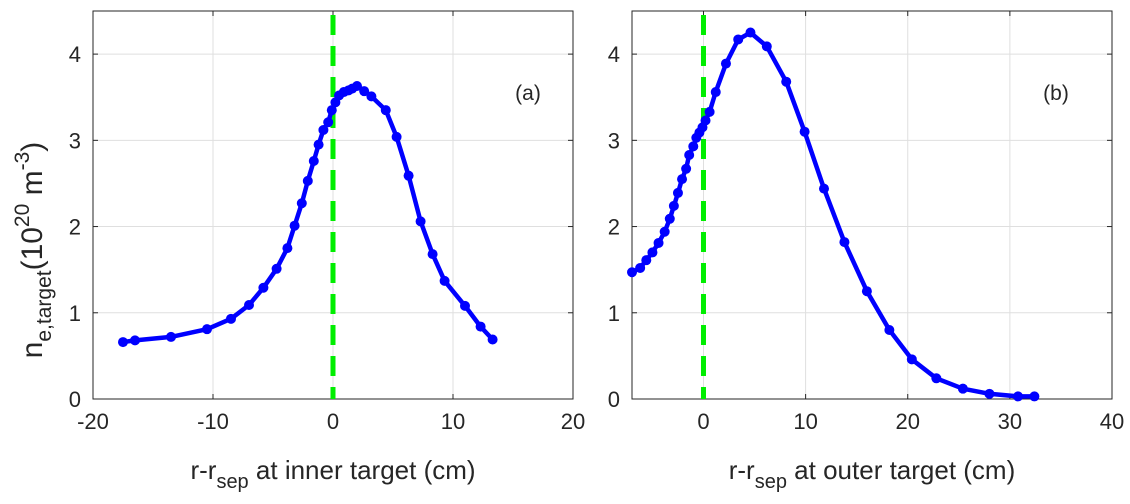 The height and width of the screenshot is (504, 1130). What do you see at coordinates (44, 305) in the screenshot?
I see `y-axis-label-subscript: e,target` at bounding box center [44, 305].